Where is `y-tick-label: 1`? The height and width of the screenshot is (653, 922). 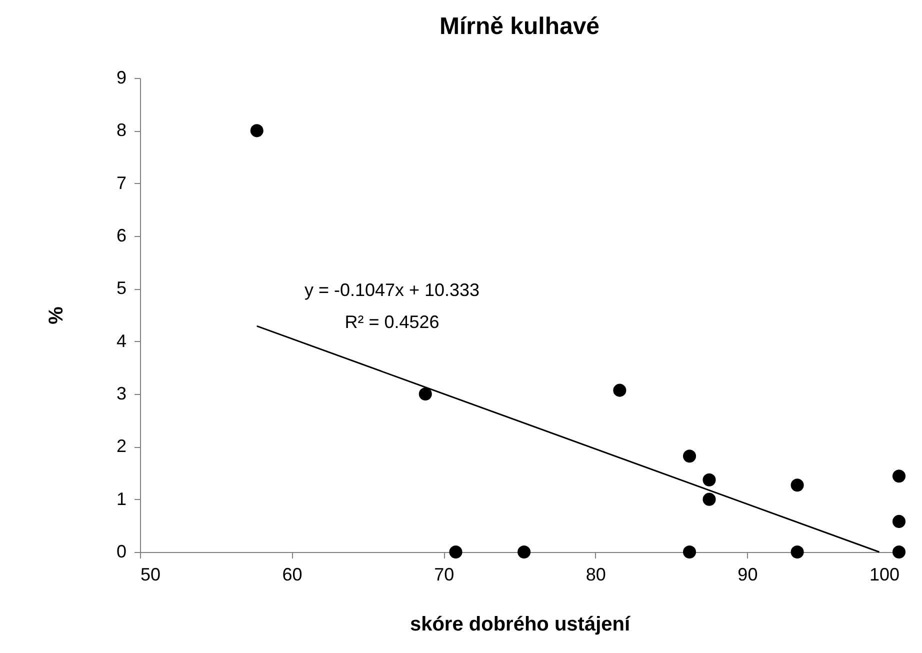 y-tick-label: 1 is located at coordinates (121, 498).